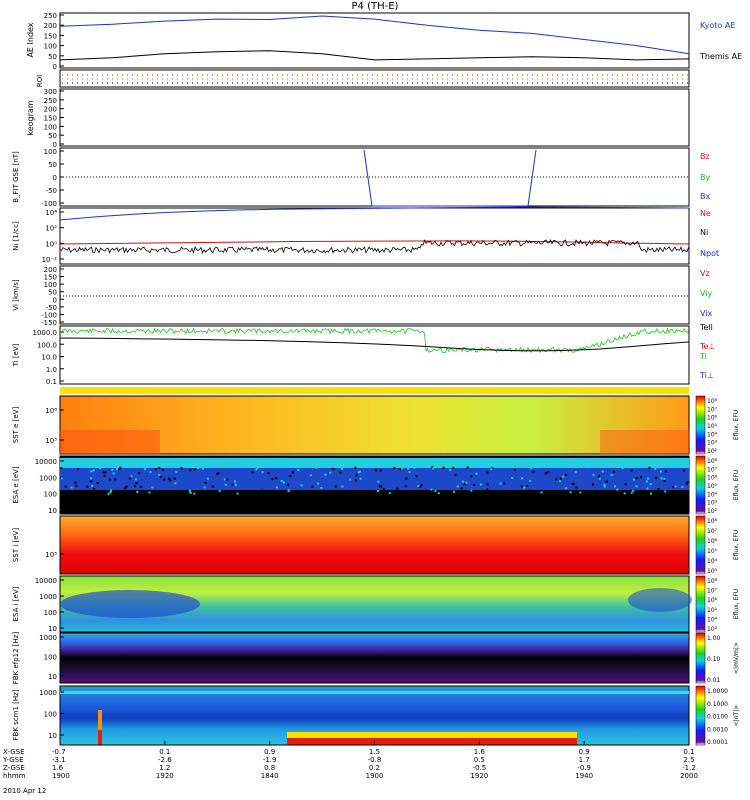 Image resolution: width=750 pixels, height=800 pixels. I want to click on x-tick-label: 1.6, so click(480, 752).